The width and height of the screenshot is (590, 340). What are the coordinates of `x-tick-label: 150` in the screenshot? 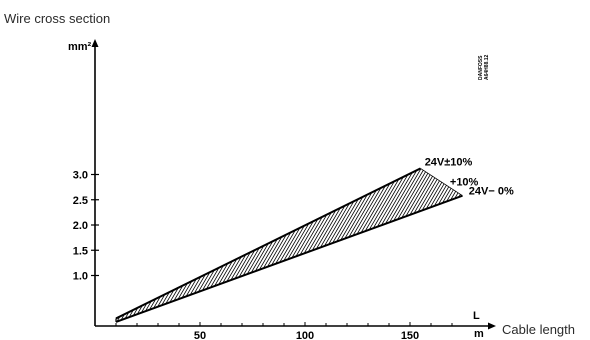 It's located at (410, 335).